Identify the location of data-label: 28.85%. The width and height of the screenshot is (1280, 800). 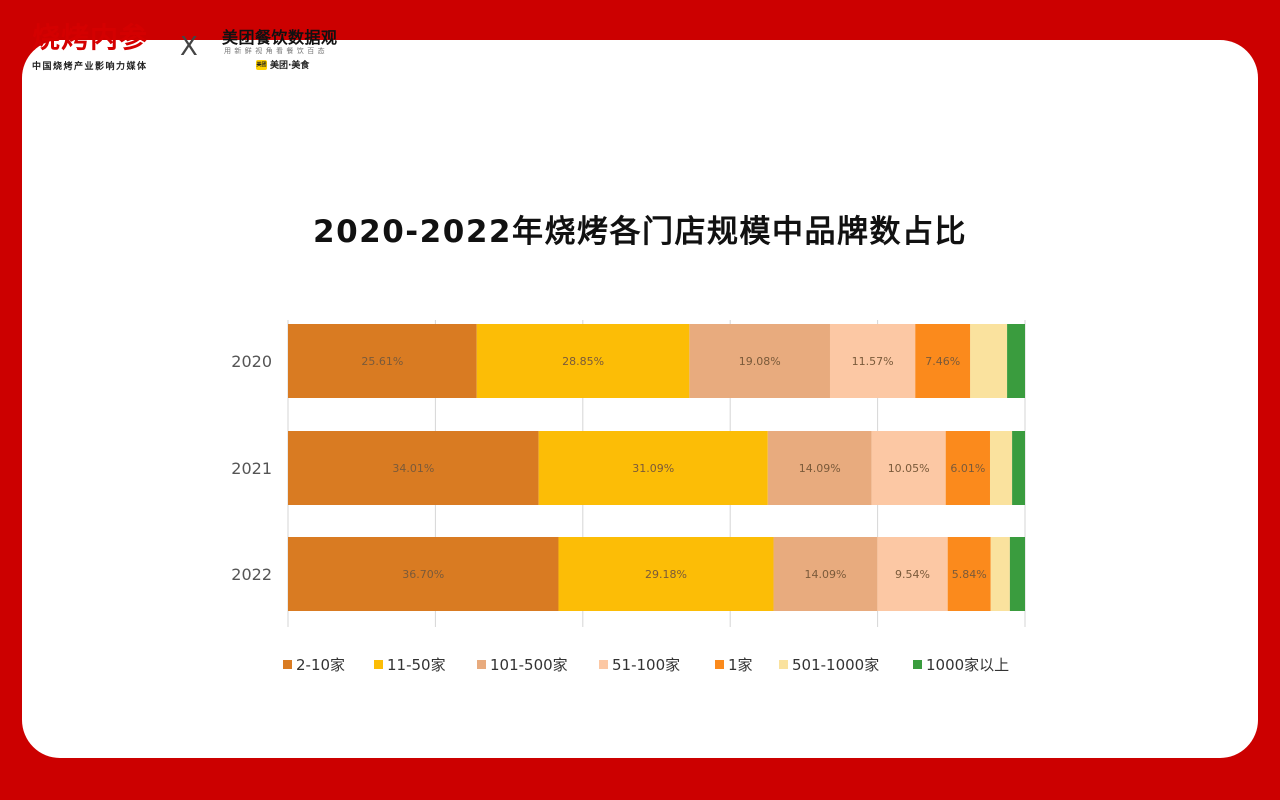
(583, 361).